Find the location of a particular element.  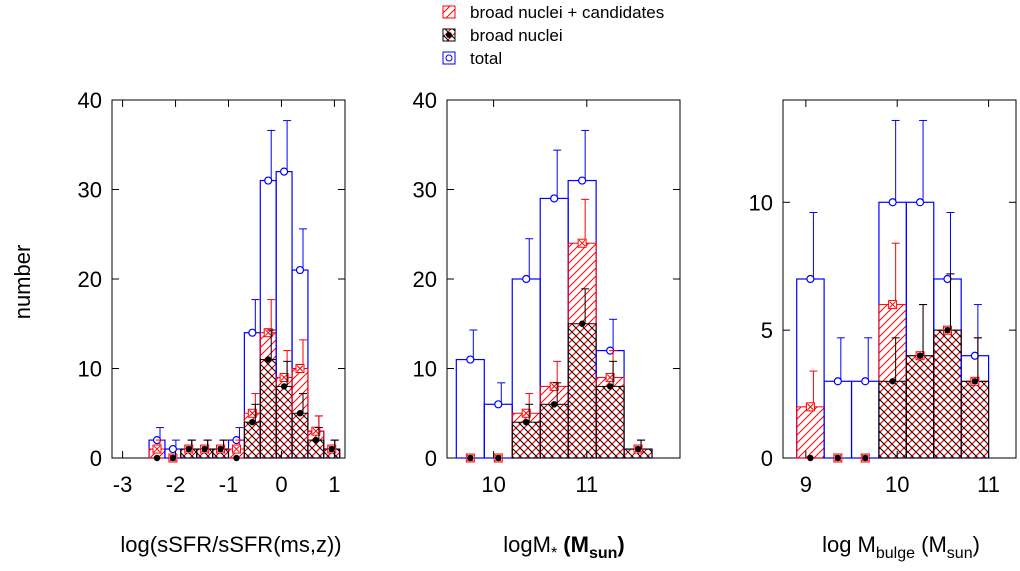

x-axis-label-part: ) is located at coordinates (620, 544).